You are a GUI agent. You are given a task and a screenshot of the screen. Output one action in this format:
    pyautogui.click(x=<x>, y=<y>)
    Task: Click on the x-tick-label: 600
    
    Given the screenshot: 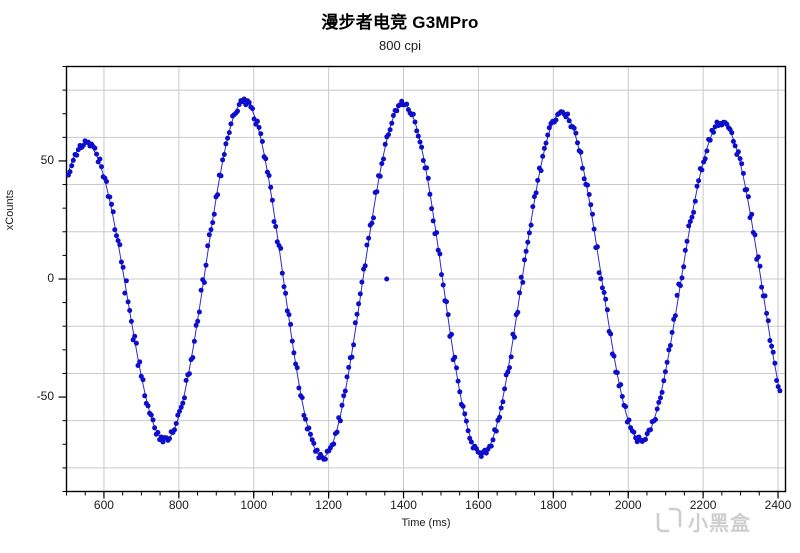 What is the action you would take?
    pyautogui.click(x=103, y=505)
    